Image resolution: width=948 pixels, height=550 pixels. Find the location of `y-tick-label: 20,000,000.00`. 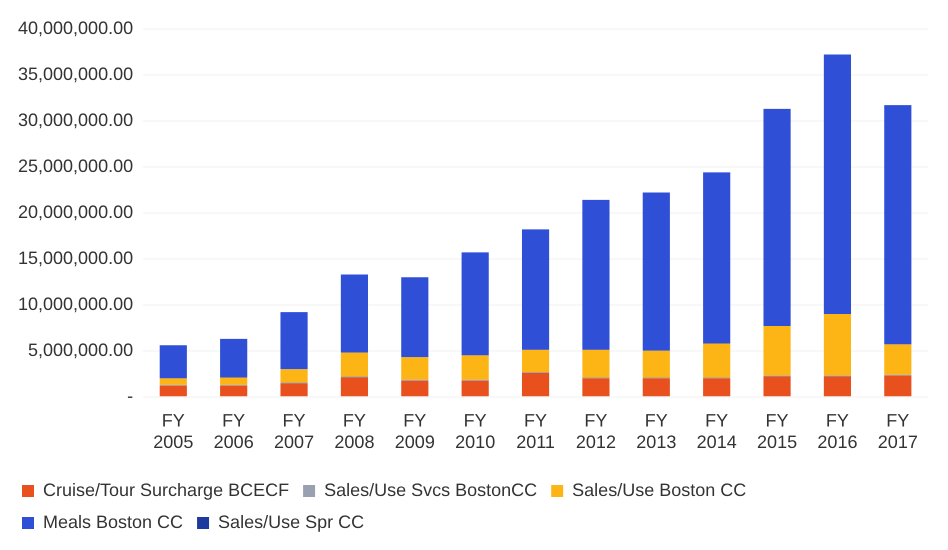

y-tick-label: 20,000,000.00 is located at coordinates (76, 212).